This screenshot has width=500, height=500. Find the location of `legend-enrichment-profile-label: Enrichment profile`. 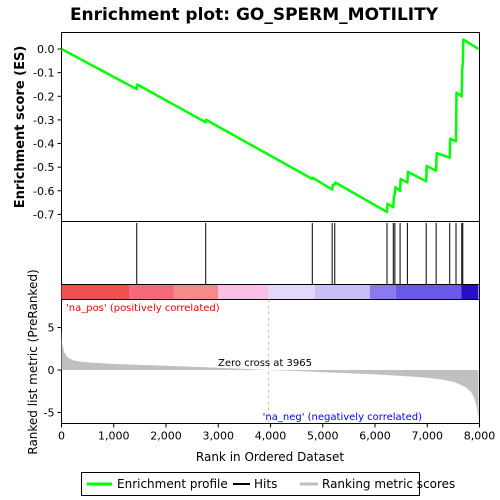

legend-enrichment-profile-label: Enrichment profile is located at coordinates (172, 484).